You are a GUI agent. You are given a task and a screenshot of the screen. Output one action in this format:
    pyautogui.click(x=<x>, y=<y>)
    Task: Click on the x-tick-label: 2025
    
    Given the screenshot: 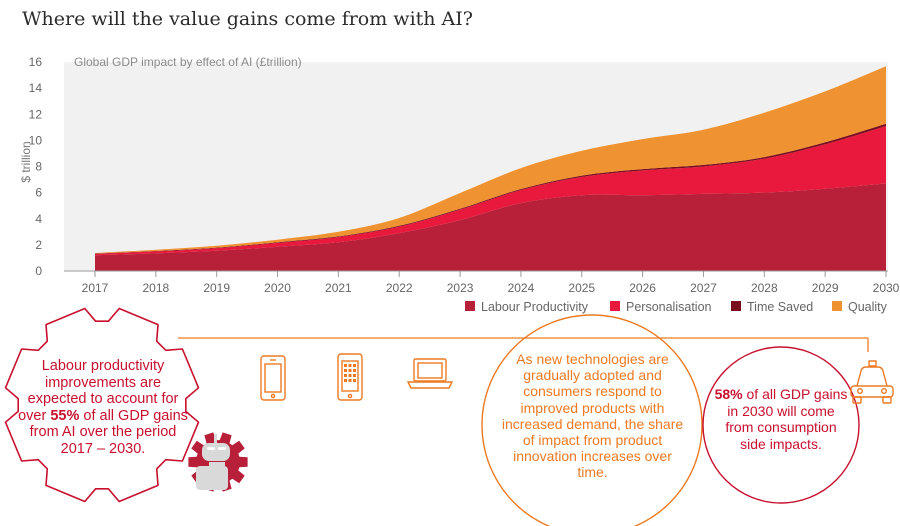 What is the action you would take?
    pyautogui.click(x=581, y=288)
    